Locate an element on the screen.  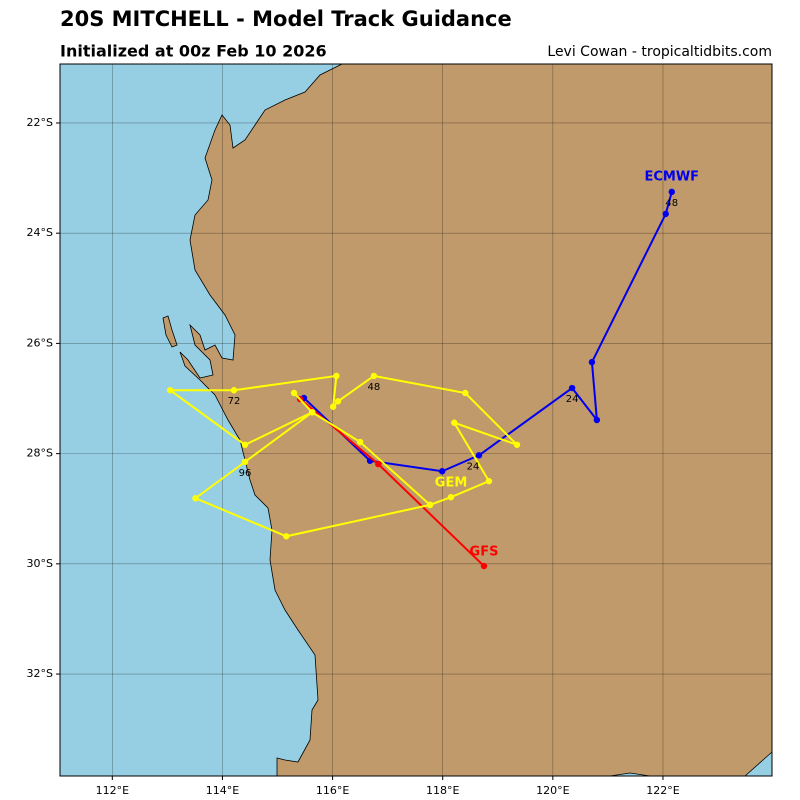
x-tick-label: 122°E is located at coordinates (662, 790).